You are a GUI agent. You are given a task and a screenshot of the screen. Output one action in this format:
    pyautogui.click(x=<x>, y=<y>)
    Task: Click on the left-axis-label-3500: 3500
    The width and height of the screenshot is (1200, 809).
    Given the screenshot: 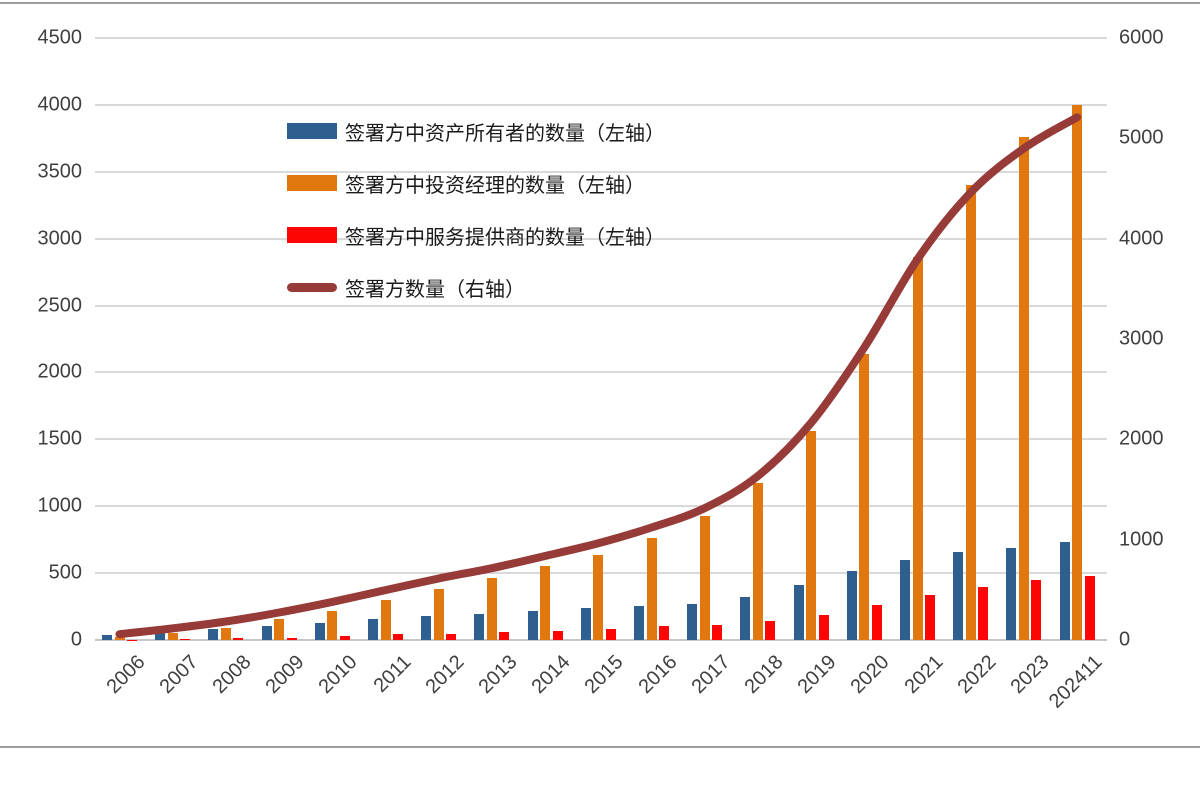 What is the action you would take?
    pyautogui.click(x=47, y=171)
    